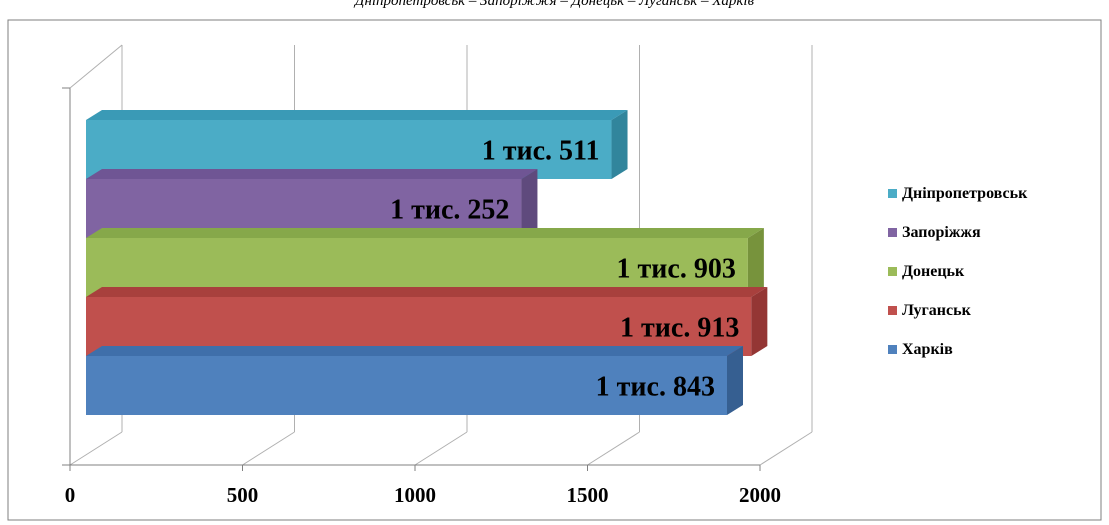  What do you see at coordinates (449, 210) in the screenshot?
I see `data-label: 1 тис. 252` at bounding box center [449, 210].